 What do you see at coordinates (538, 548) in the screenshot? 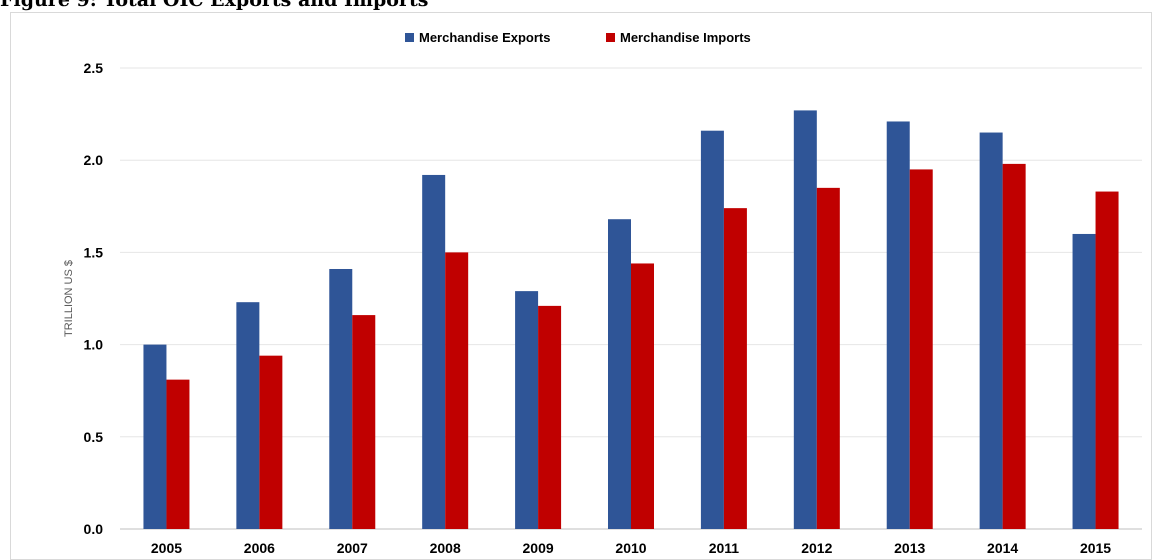
I see `x-tick-label: 2009` at bounding box center [538, 548].